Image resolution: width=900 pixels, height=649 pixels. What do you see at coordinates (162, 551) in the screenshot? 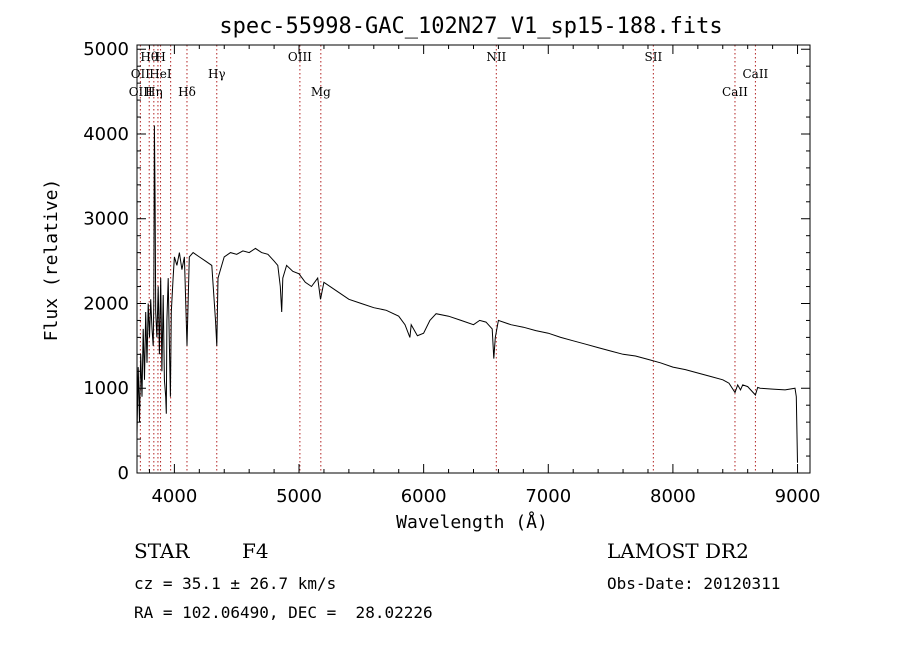
I see `object-class: STAR` at bounding box center [162, 551].